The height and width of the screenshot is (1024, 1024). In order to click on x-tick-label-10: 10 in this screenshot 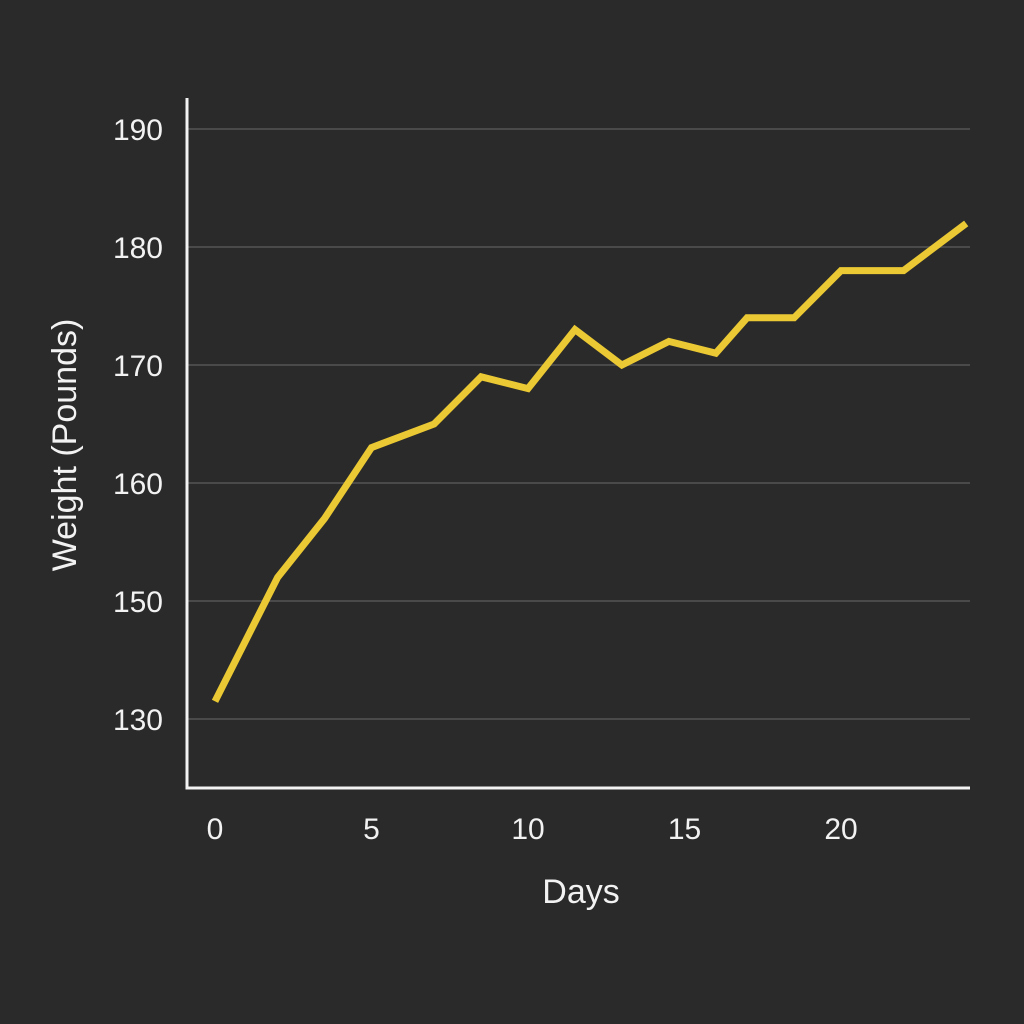, I will do `click(527, 829)`.